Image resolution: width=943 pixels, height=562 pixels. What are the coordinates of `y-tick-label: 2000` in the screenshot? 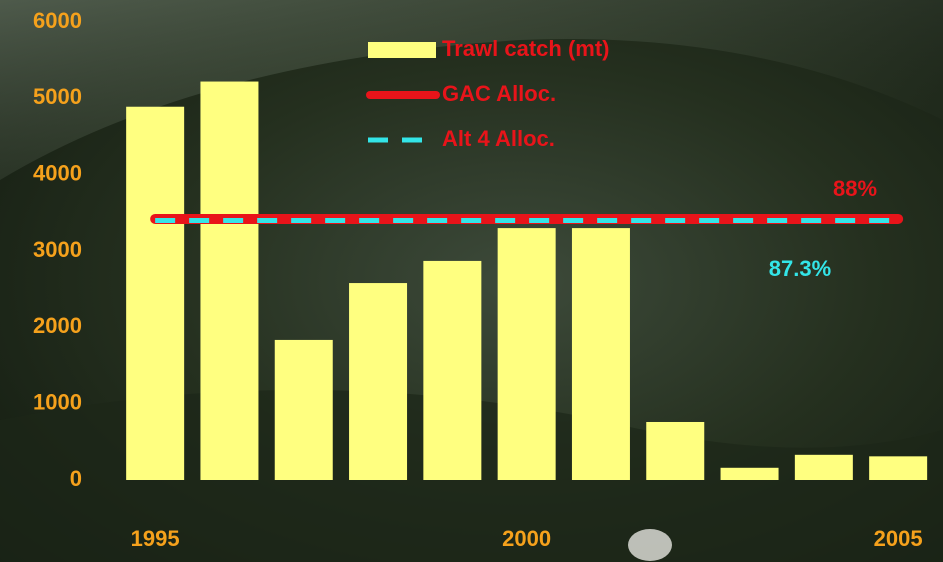 It's located at (57, 325).